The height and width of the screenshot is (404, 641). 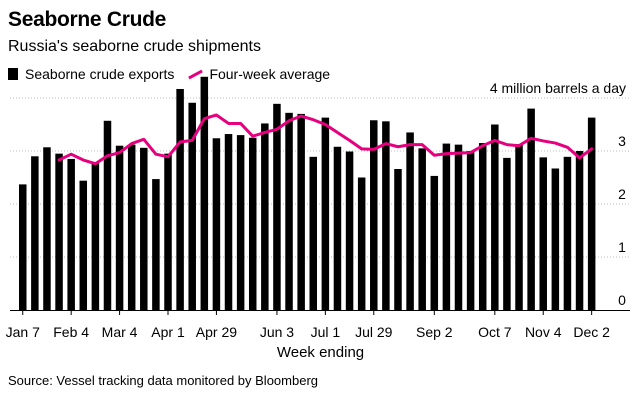 I want to click on chart-subtitle: Russia's seaborne crude shipments, so click(x=134, y=46).